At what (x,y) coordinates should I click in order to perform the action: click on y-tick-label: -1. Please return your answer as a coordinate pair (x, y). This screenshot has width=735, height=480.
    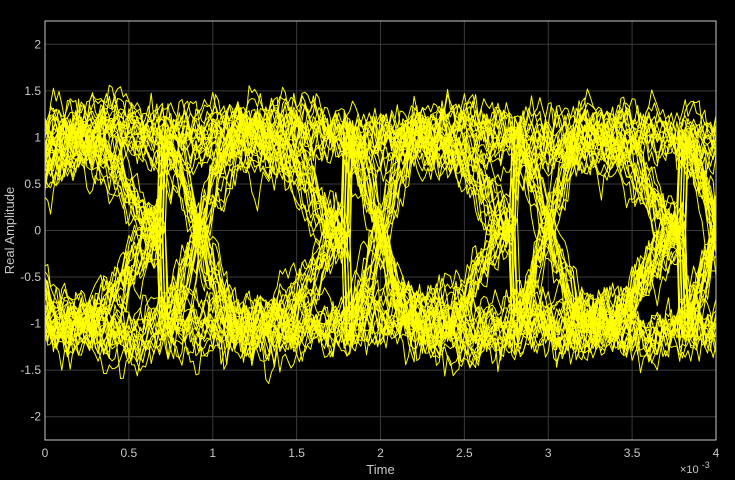
    Looking at the image, I should click on (35, 324).